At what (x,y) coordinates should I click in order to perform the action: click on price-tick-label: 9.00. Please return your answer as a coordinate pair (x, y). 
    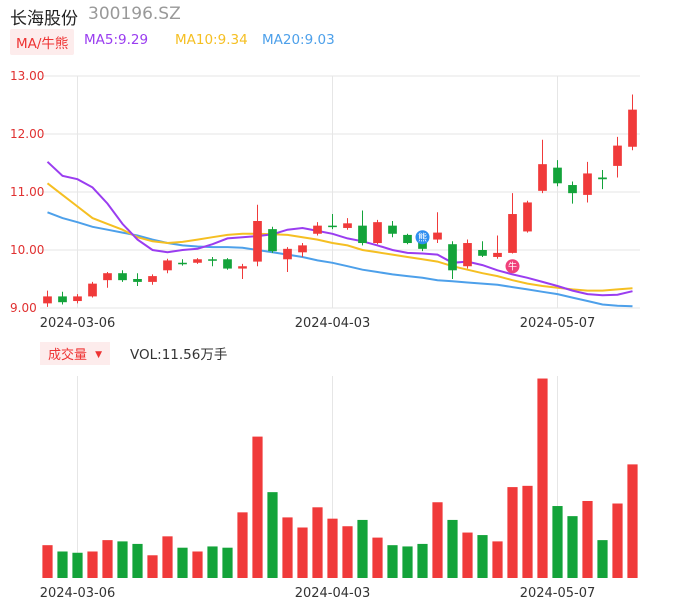
    Looking at the image, I should click on (23, 308).